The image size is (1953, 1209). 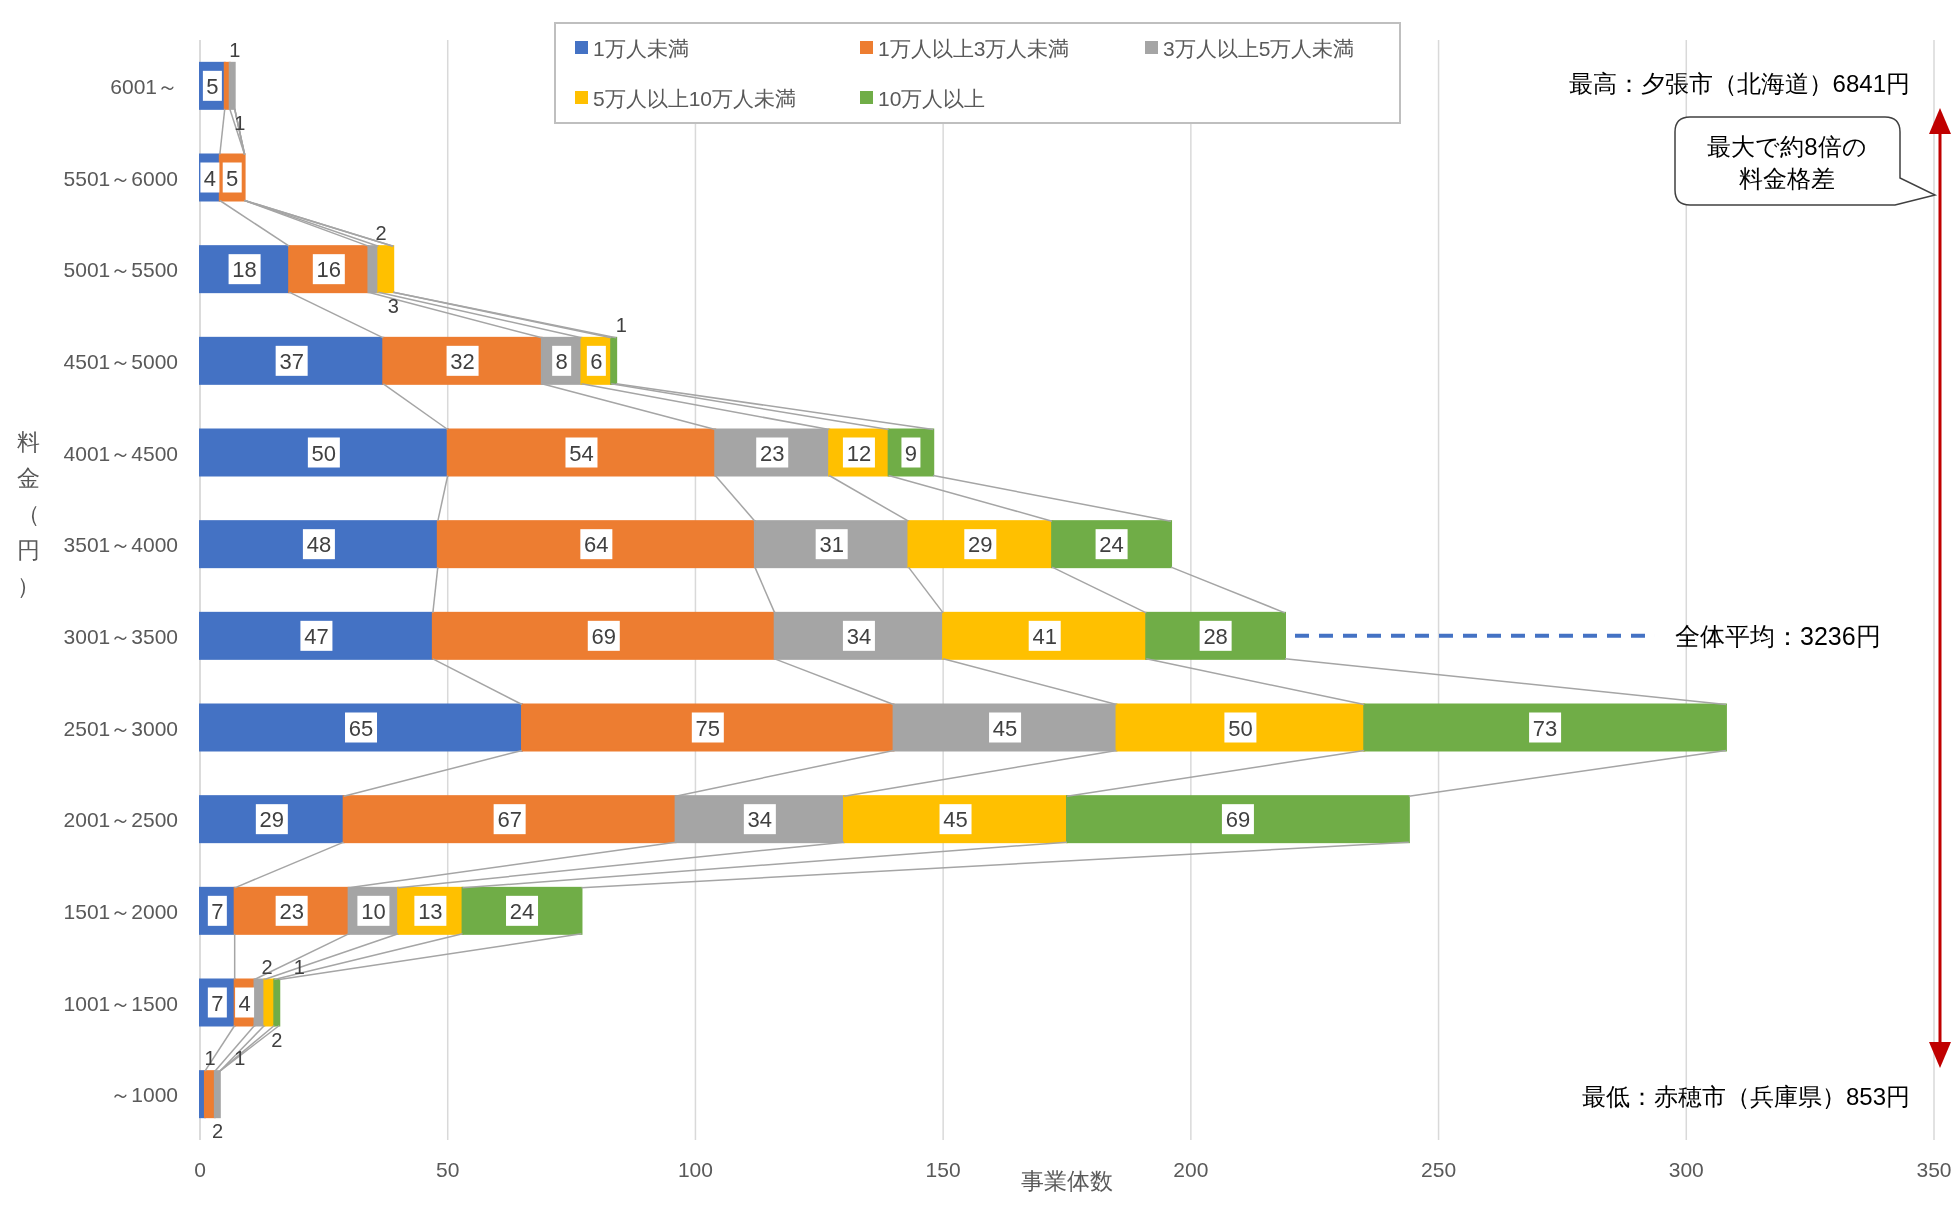 I want to click on data-label: 37, so click(x=291, y=361).